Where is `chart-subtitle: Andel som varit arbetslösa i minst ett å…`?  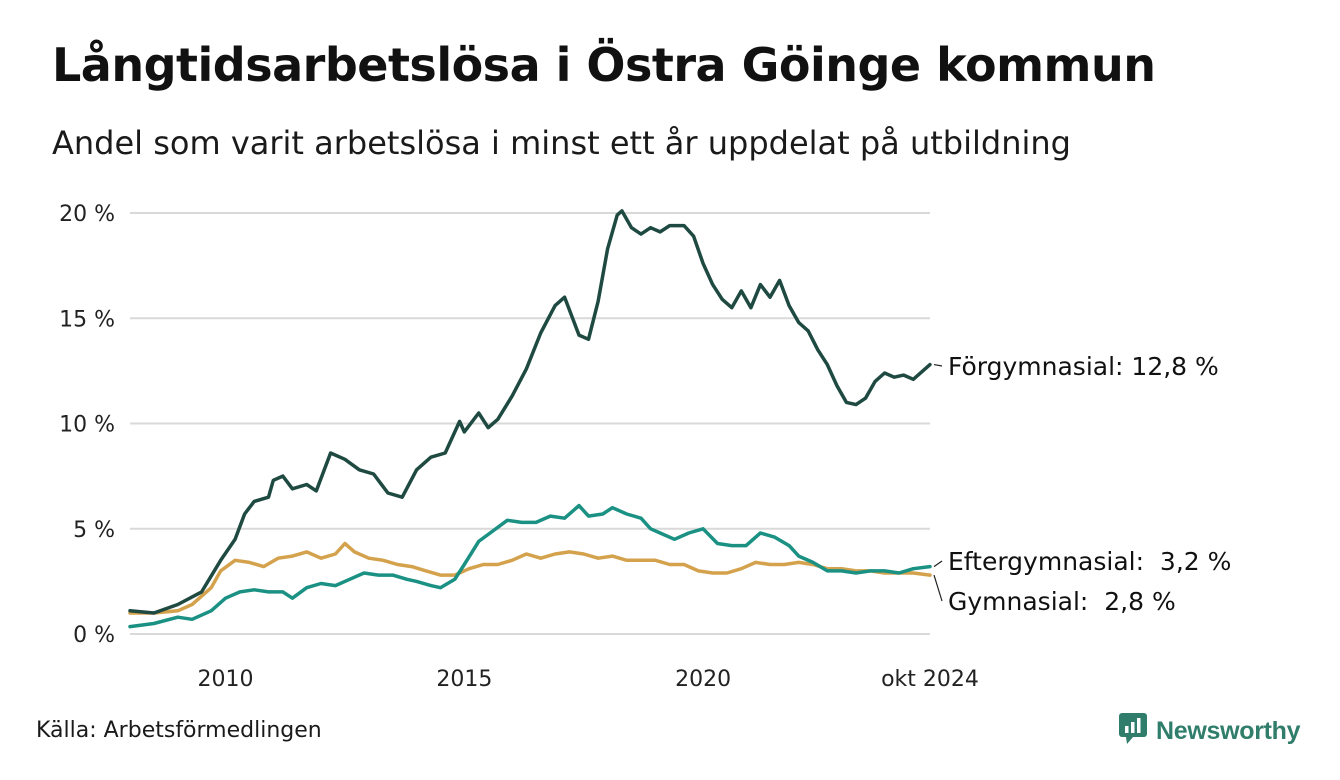 chart-subtitle: Andel som varit arbetslösa i minst ett å… is located at coordinates (561, 143).